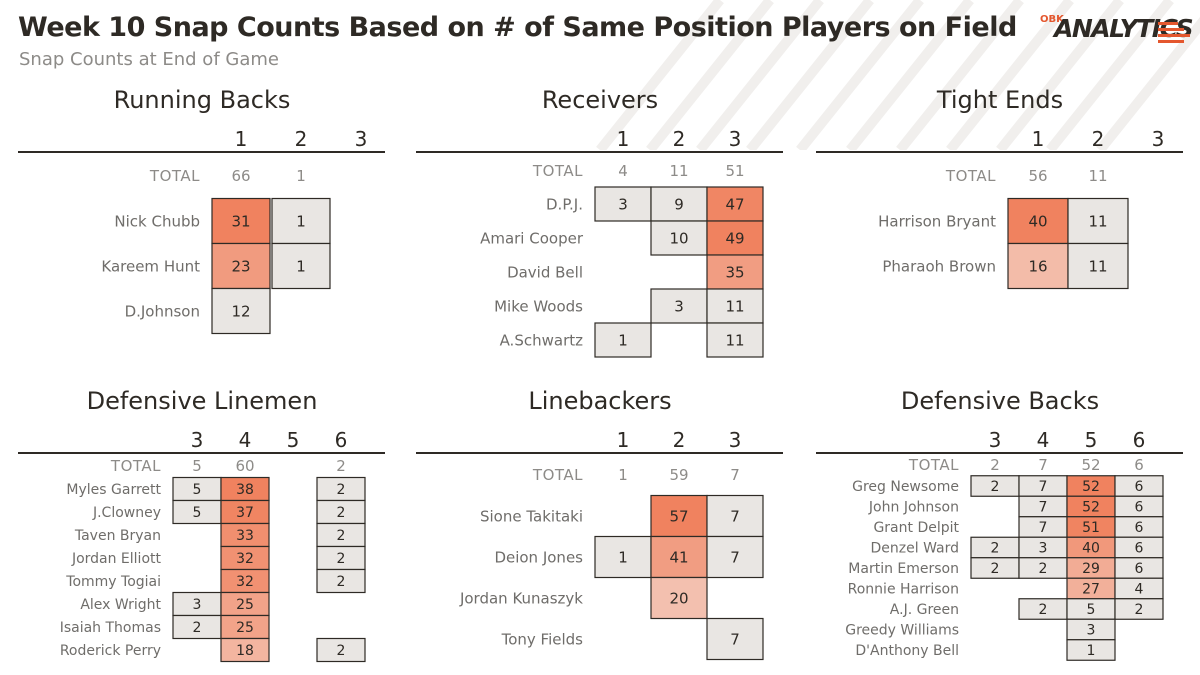 The width and height of the screenshot is (1200, 675). I want to click on column-header-running-backs: 2, so click(301, 139).